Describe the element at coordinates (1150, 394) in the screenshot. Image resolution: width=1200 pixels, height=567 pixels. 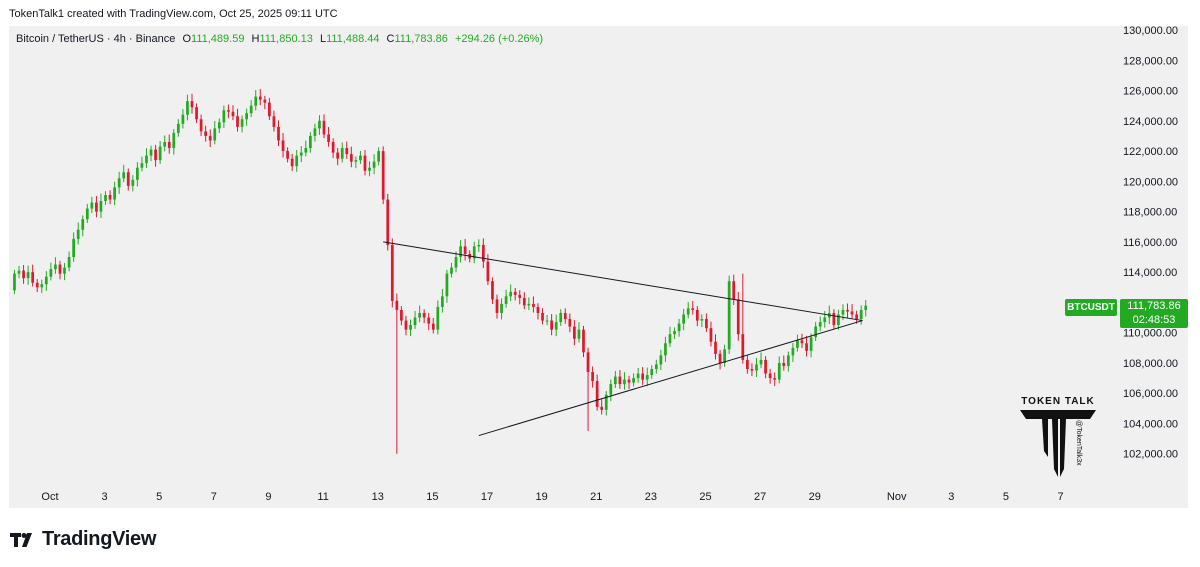
I see `y-tick-label: 106,000.00` at that location.